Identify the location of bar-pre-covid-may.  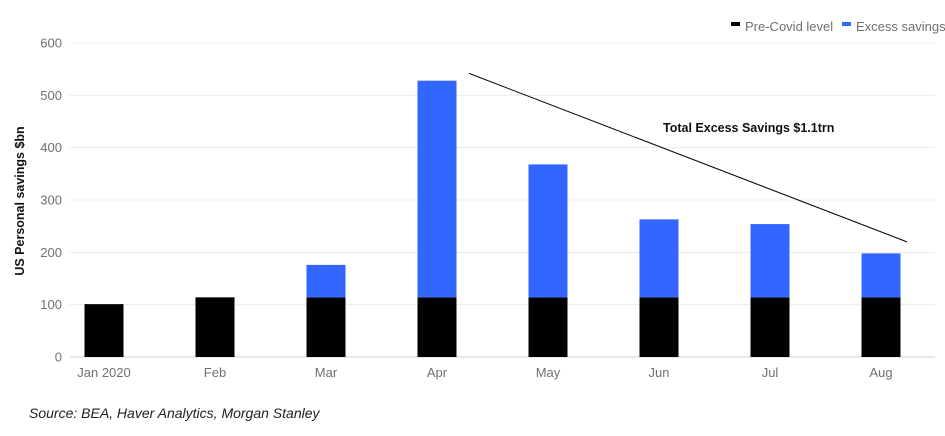
(548, 327).